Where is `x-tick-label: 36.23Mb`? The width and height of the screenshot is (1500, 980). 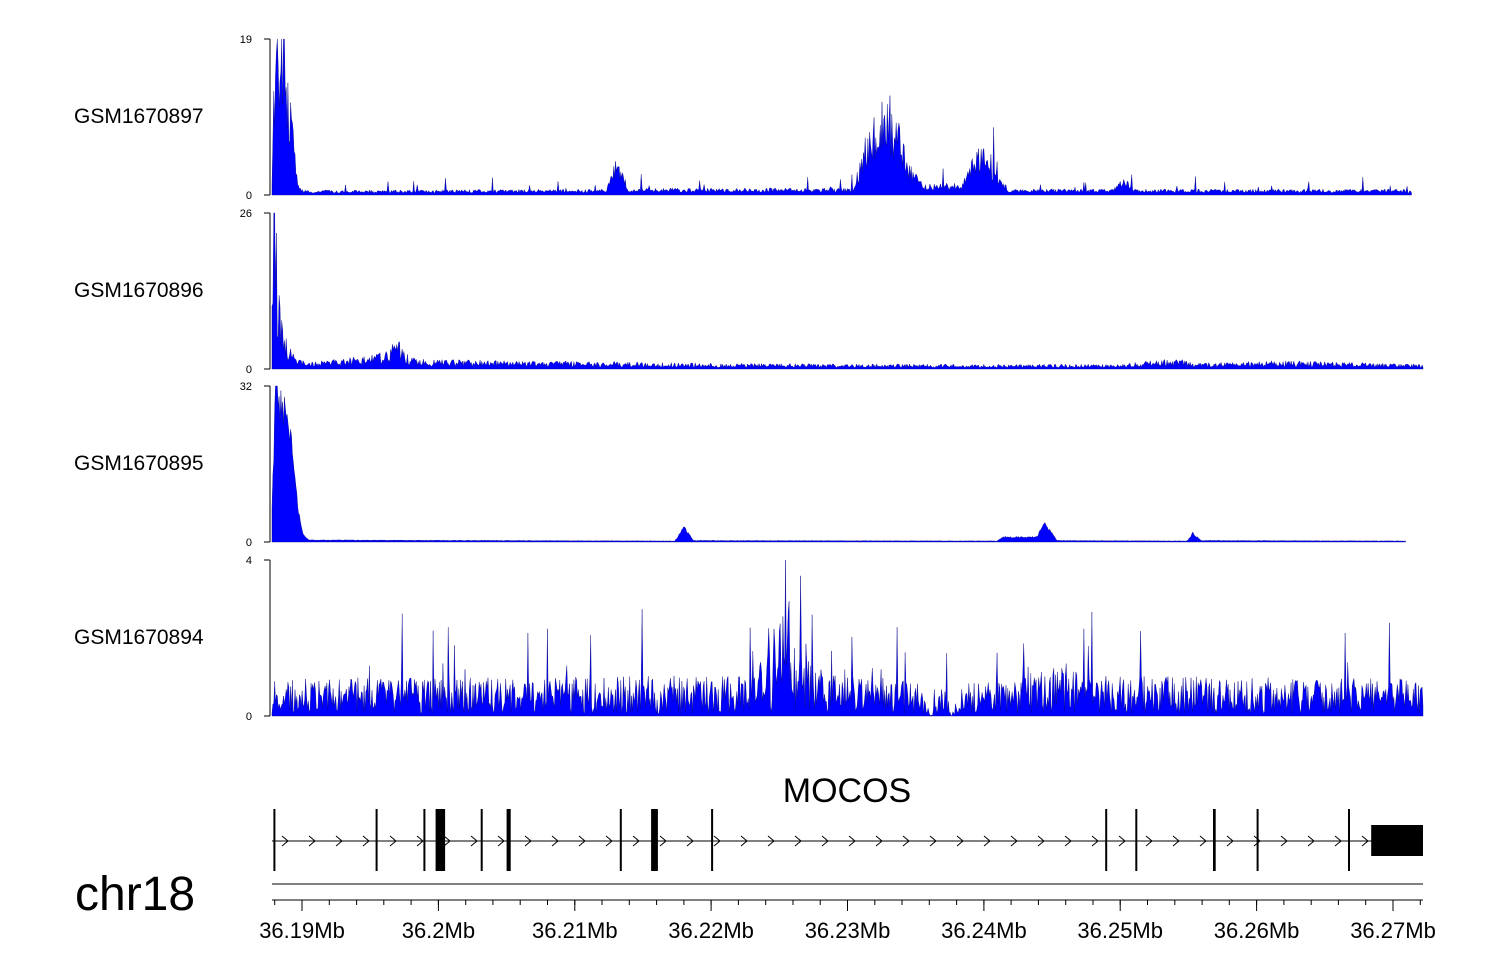 x-tick-label: 36.23Mb is located at coordinates (848, 930).